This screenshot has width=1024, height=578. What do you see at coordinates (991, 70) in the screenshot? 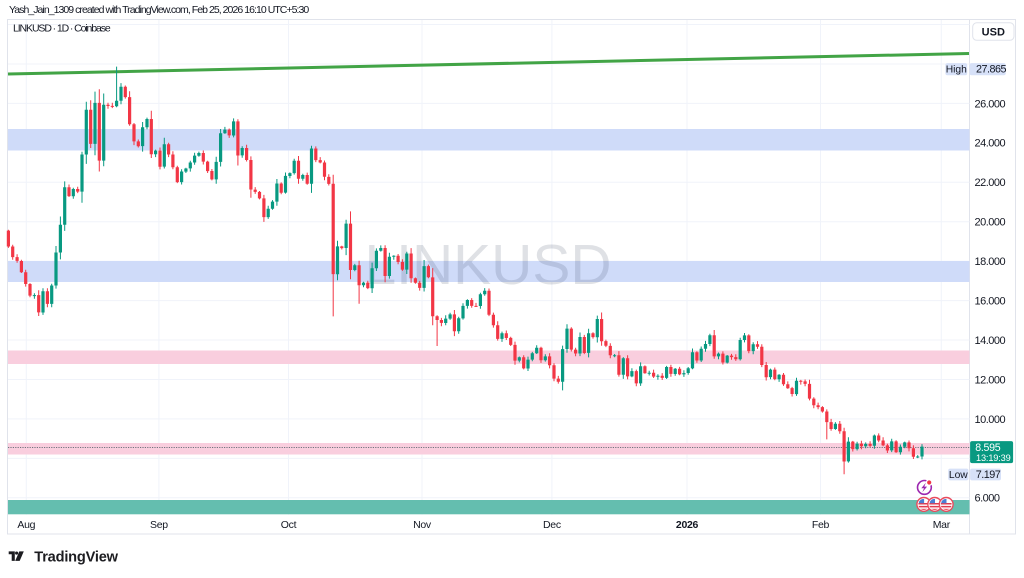
I see `svg-text: 27.865` at bounding box center [991, 70].